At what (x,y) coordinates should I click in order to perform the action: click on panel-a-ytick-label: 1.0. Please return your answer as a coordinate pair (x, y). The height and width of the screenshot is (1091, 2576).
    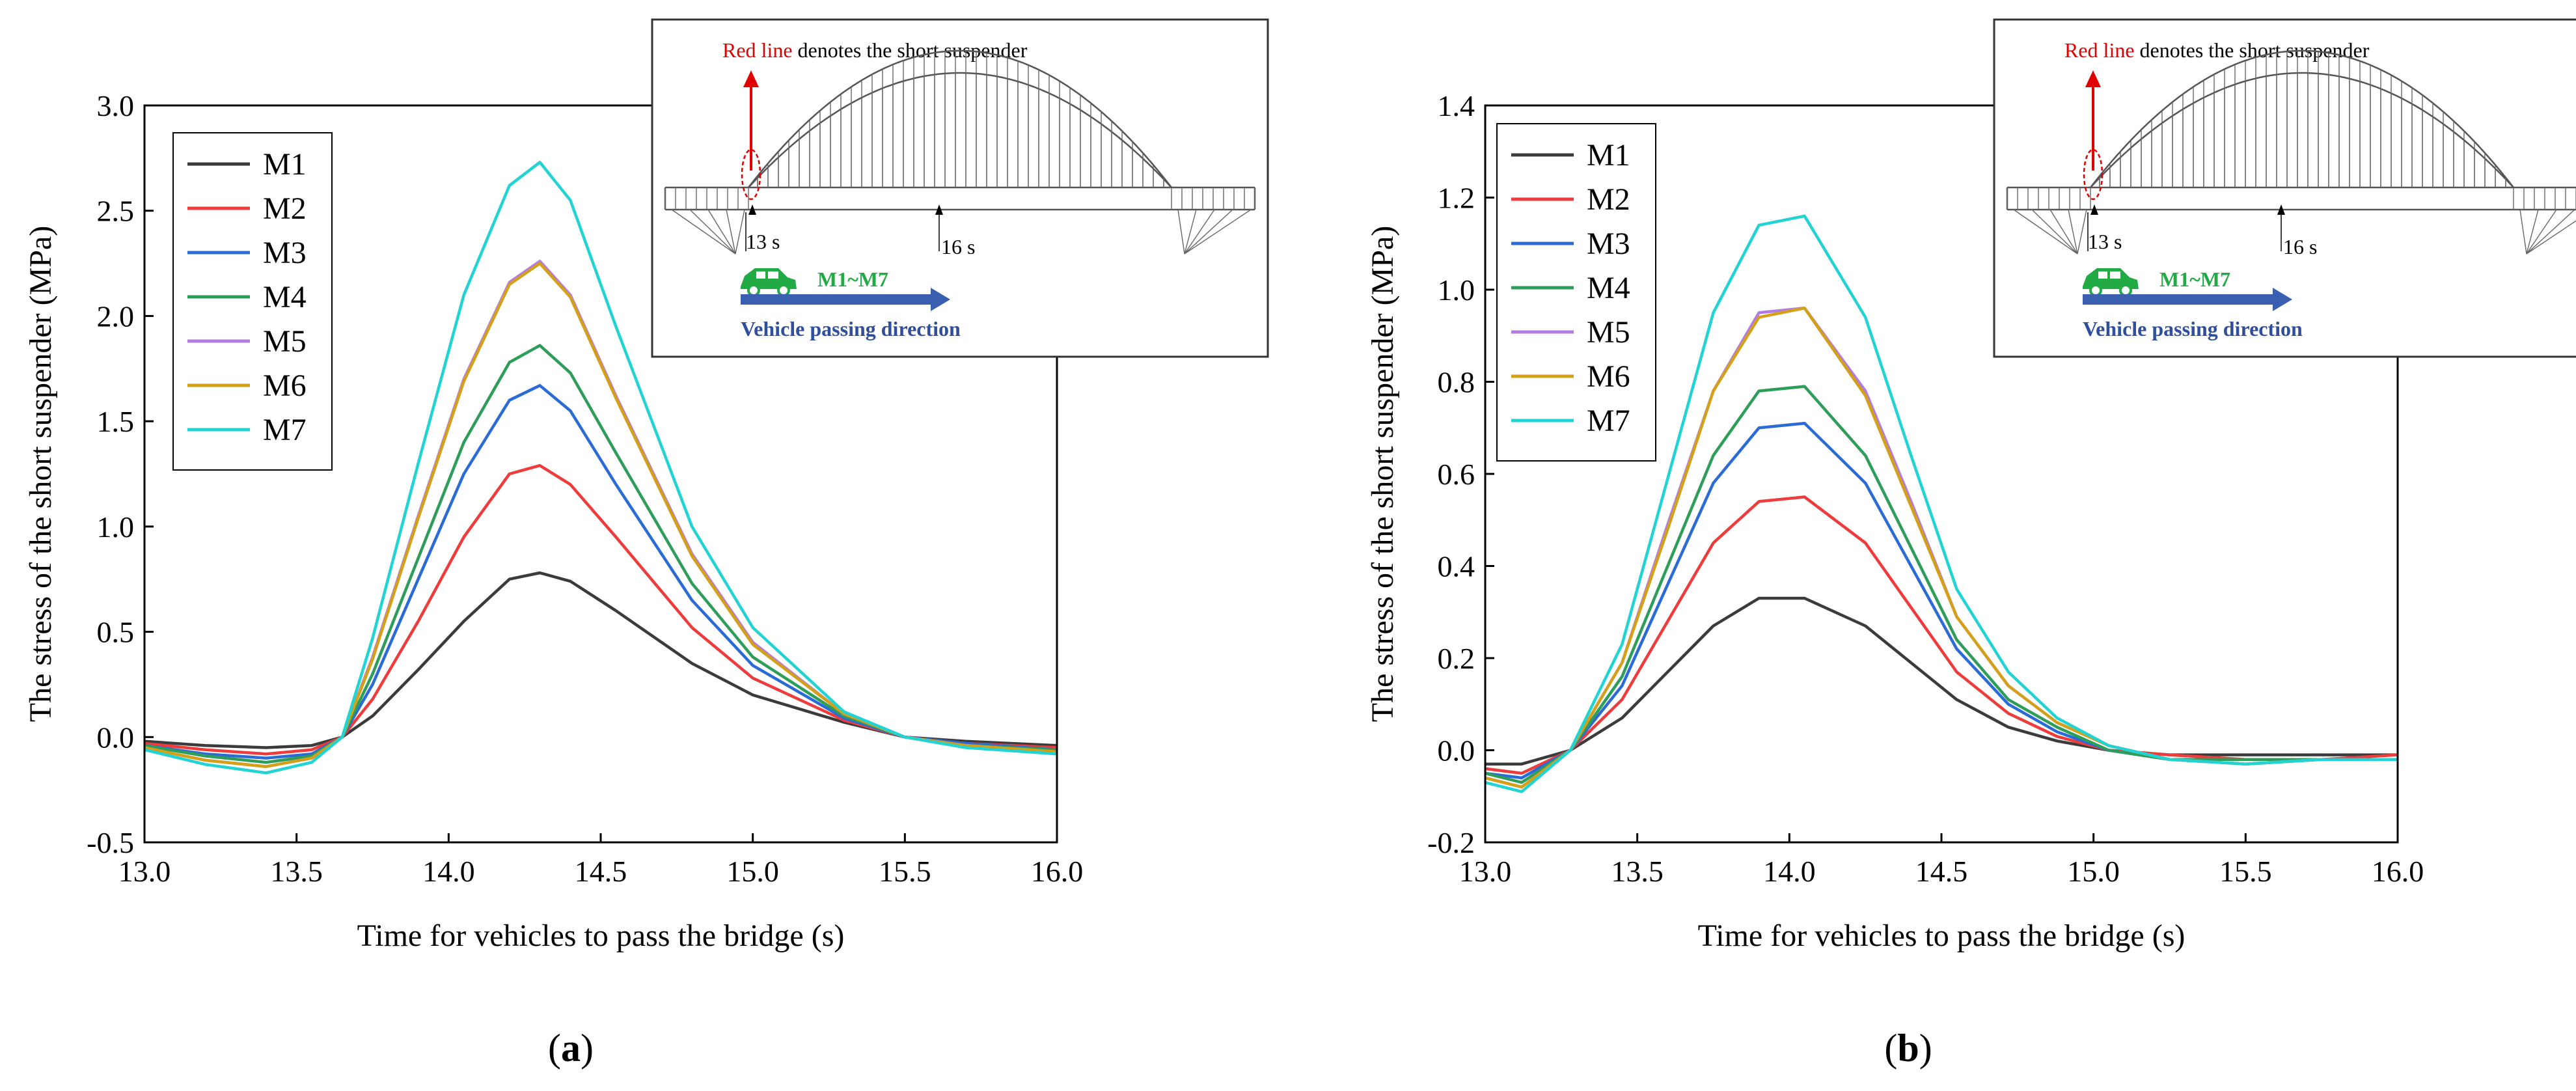
    Looking at the image, I should click on (116, 527).